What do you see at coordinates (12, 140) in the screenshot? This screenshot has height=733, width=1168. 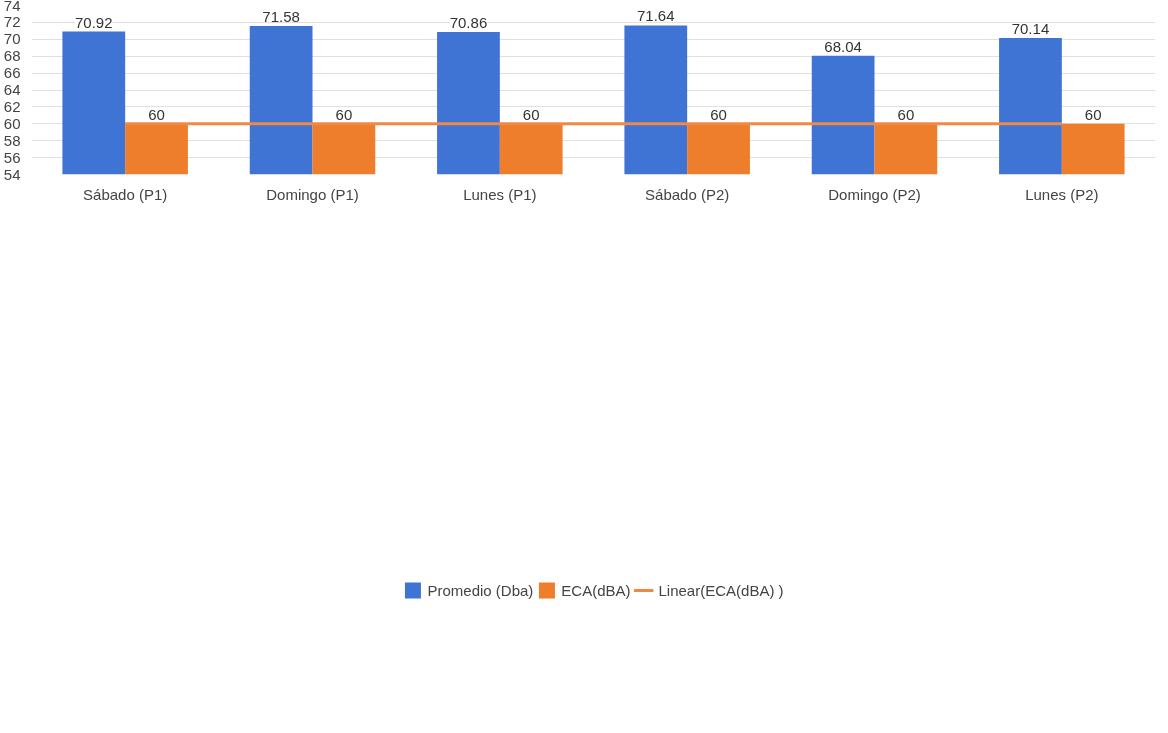 I see `y-tick-label: 58` at bounding box center [12, 140].